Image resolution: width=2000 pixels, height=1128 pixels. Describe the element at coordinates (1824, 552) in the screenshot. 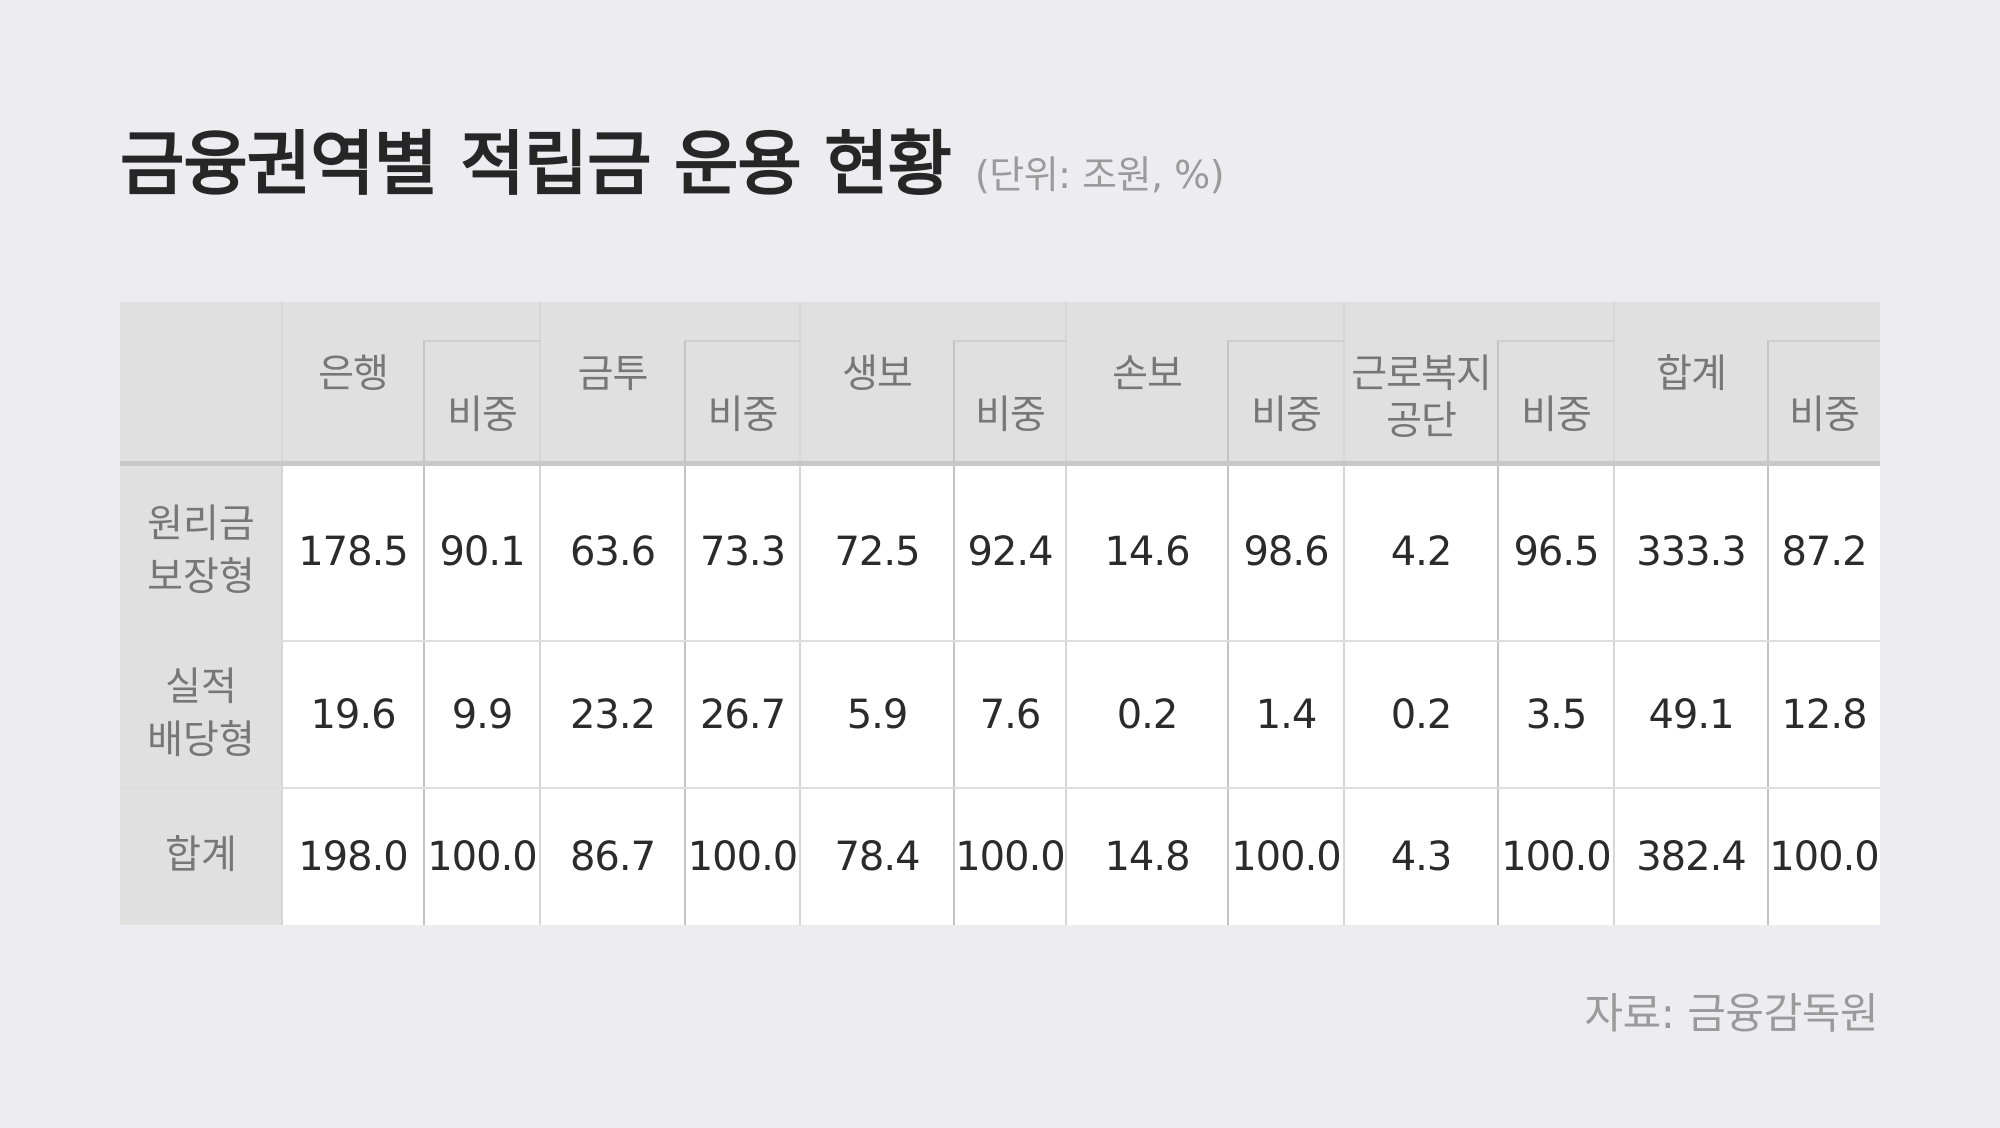

I see `table-cell: 87.2` at that location.